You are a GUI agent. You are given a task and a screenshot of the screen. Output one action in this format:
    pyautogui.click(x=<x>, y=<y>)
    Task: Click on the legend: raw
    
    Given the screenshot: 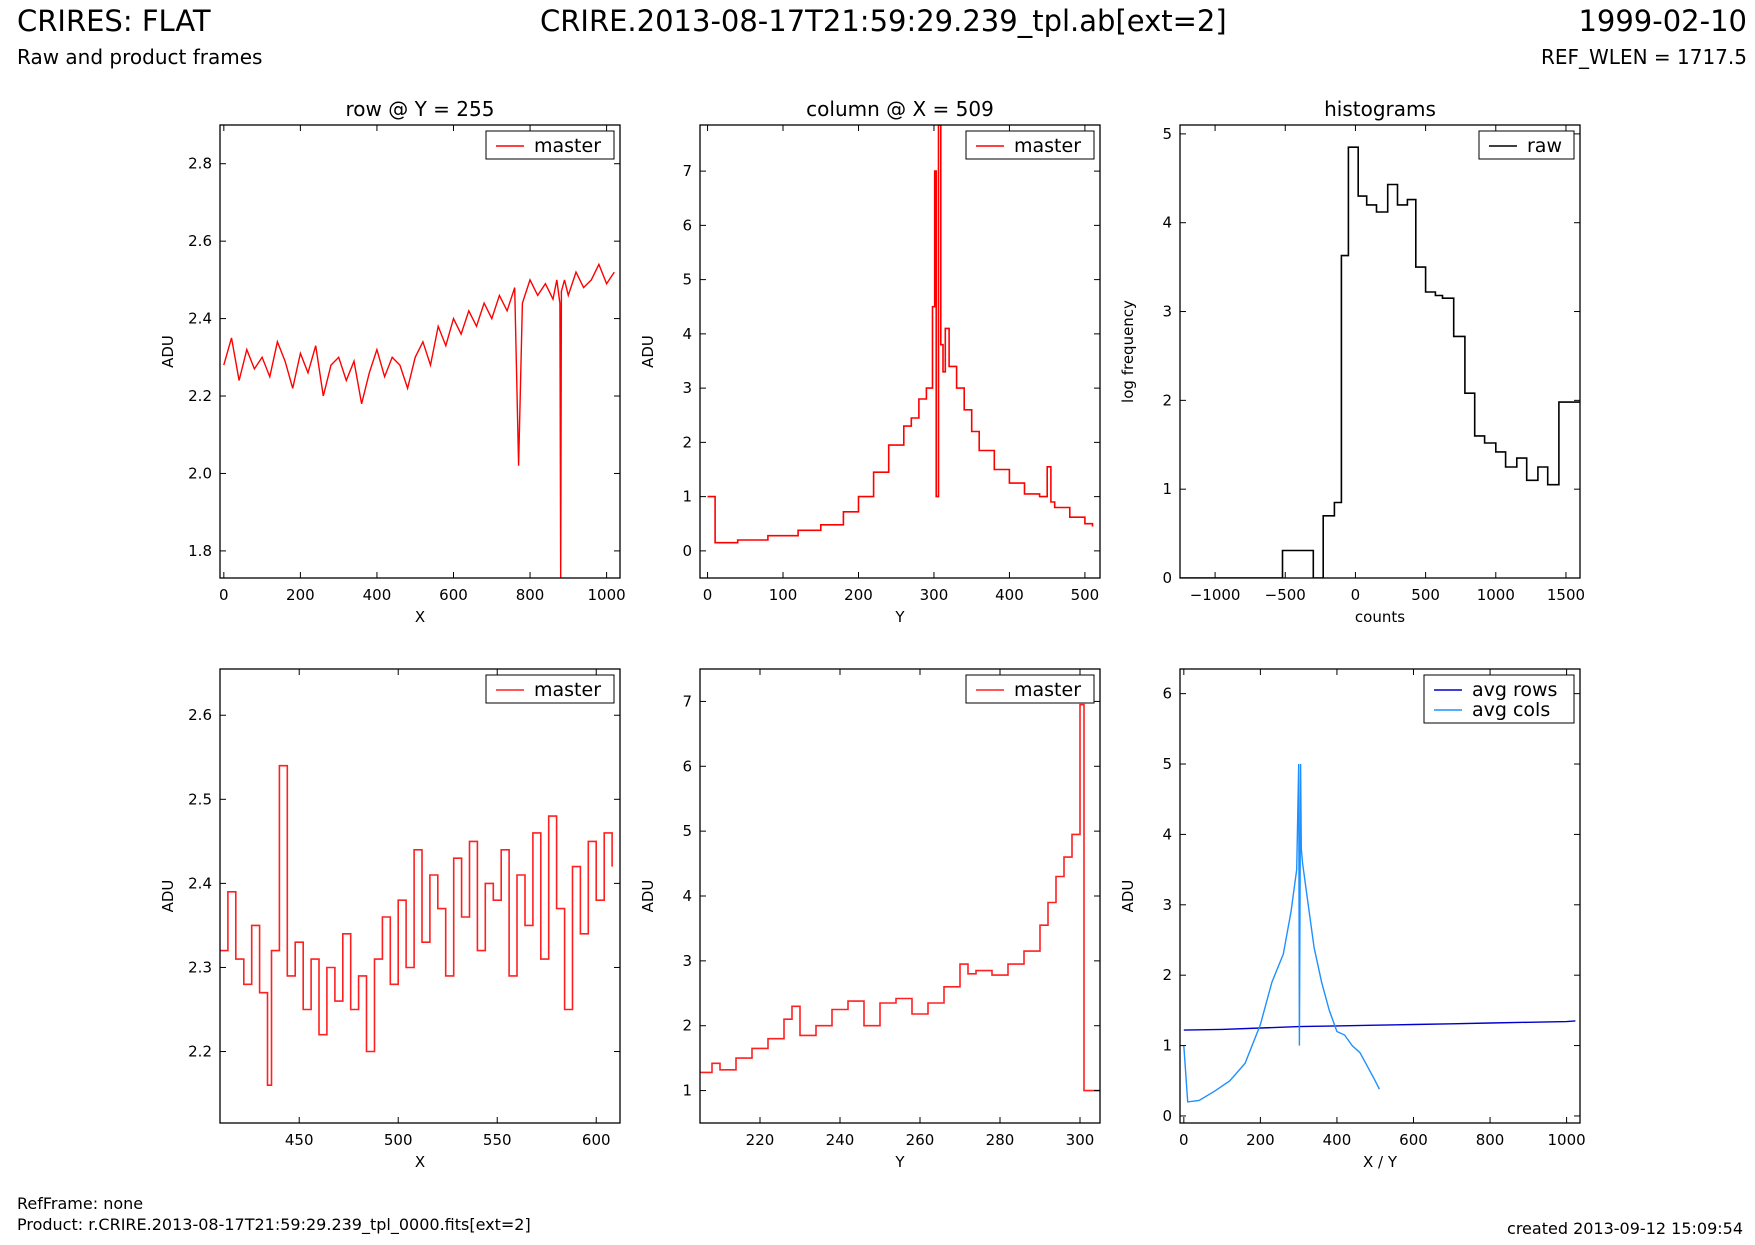 What is the action you would take?
    pyautogui.click(x=1526, y=145)
    